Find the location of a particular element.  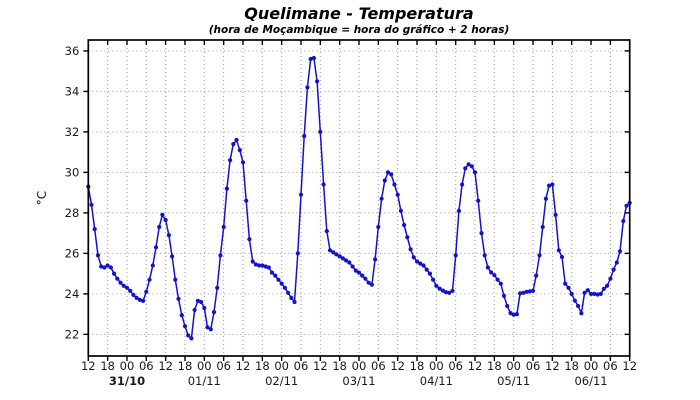

chart-title: Quelimane - Temperatura is located at coordinates (358, 13).